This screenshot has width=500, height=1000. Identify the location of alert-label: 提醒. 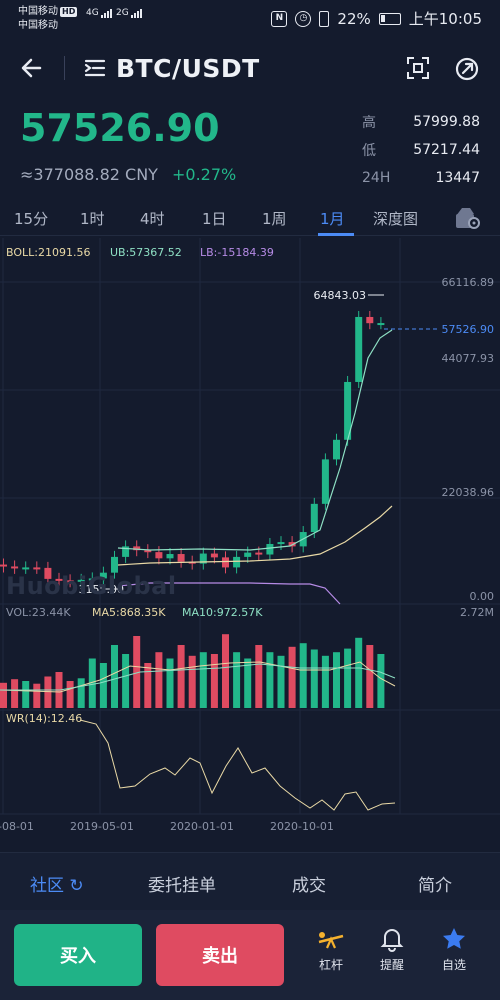
(391, 965).